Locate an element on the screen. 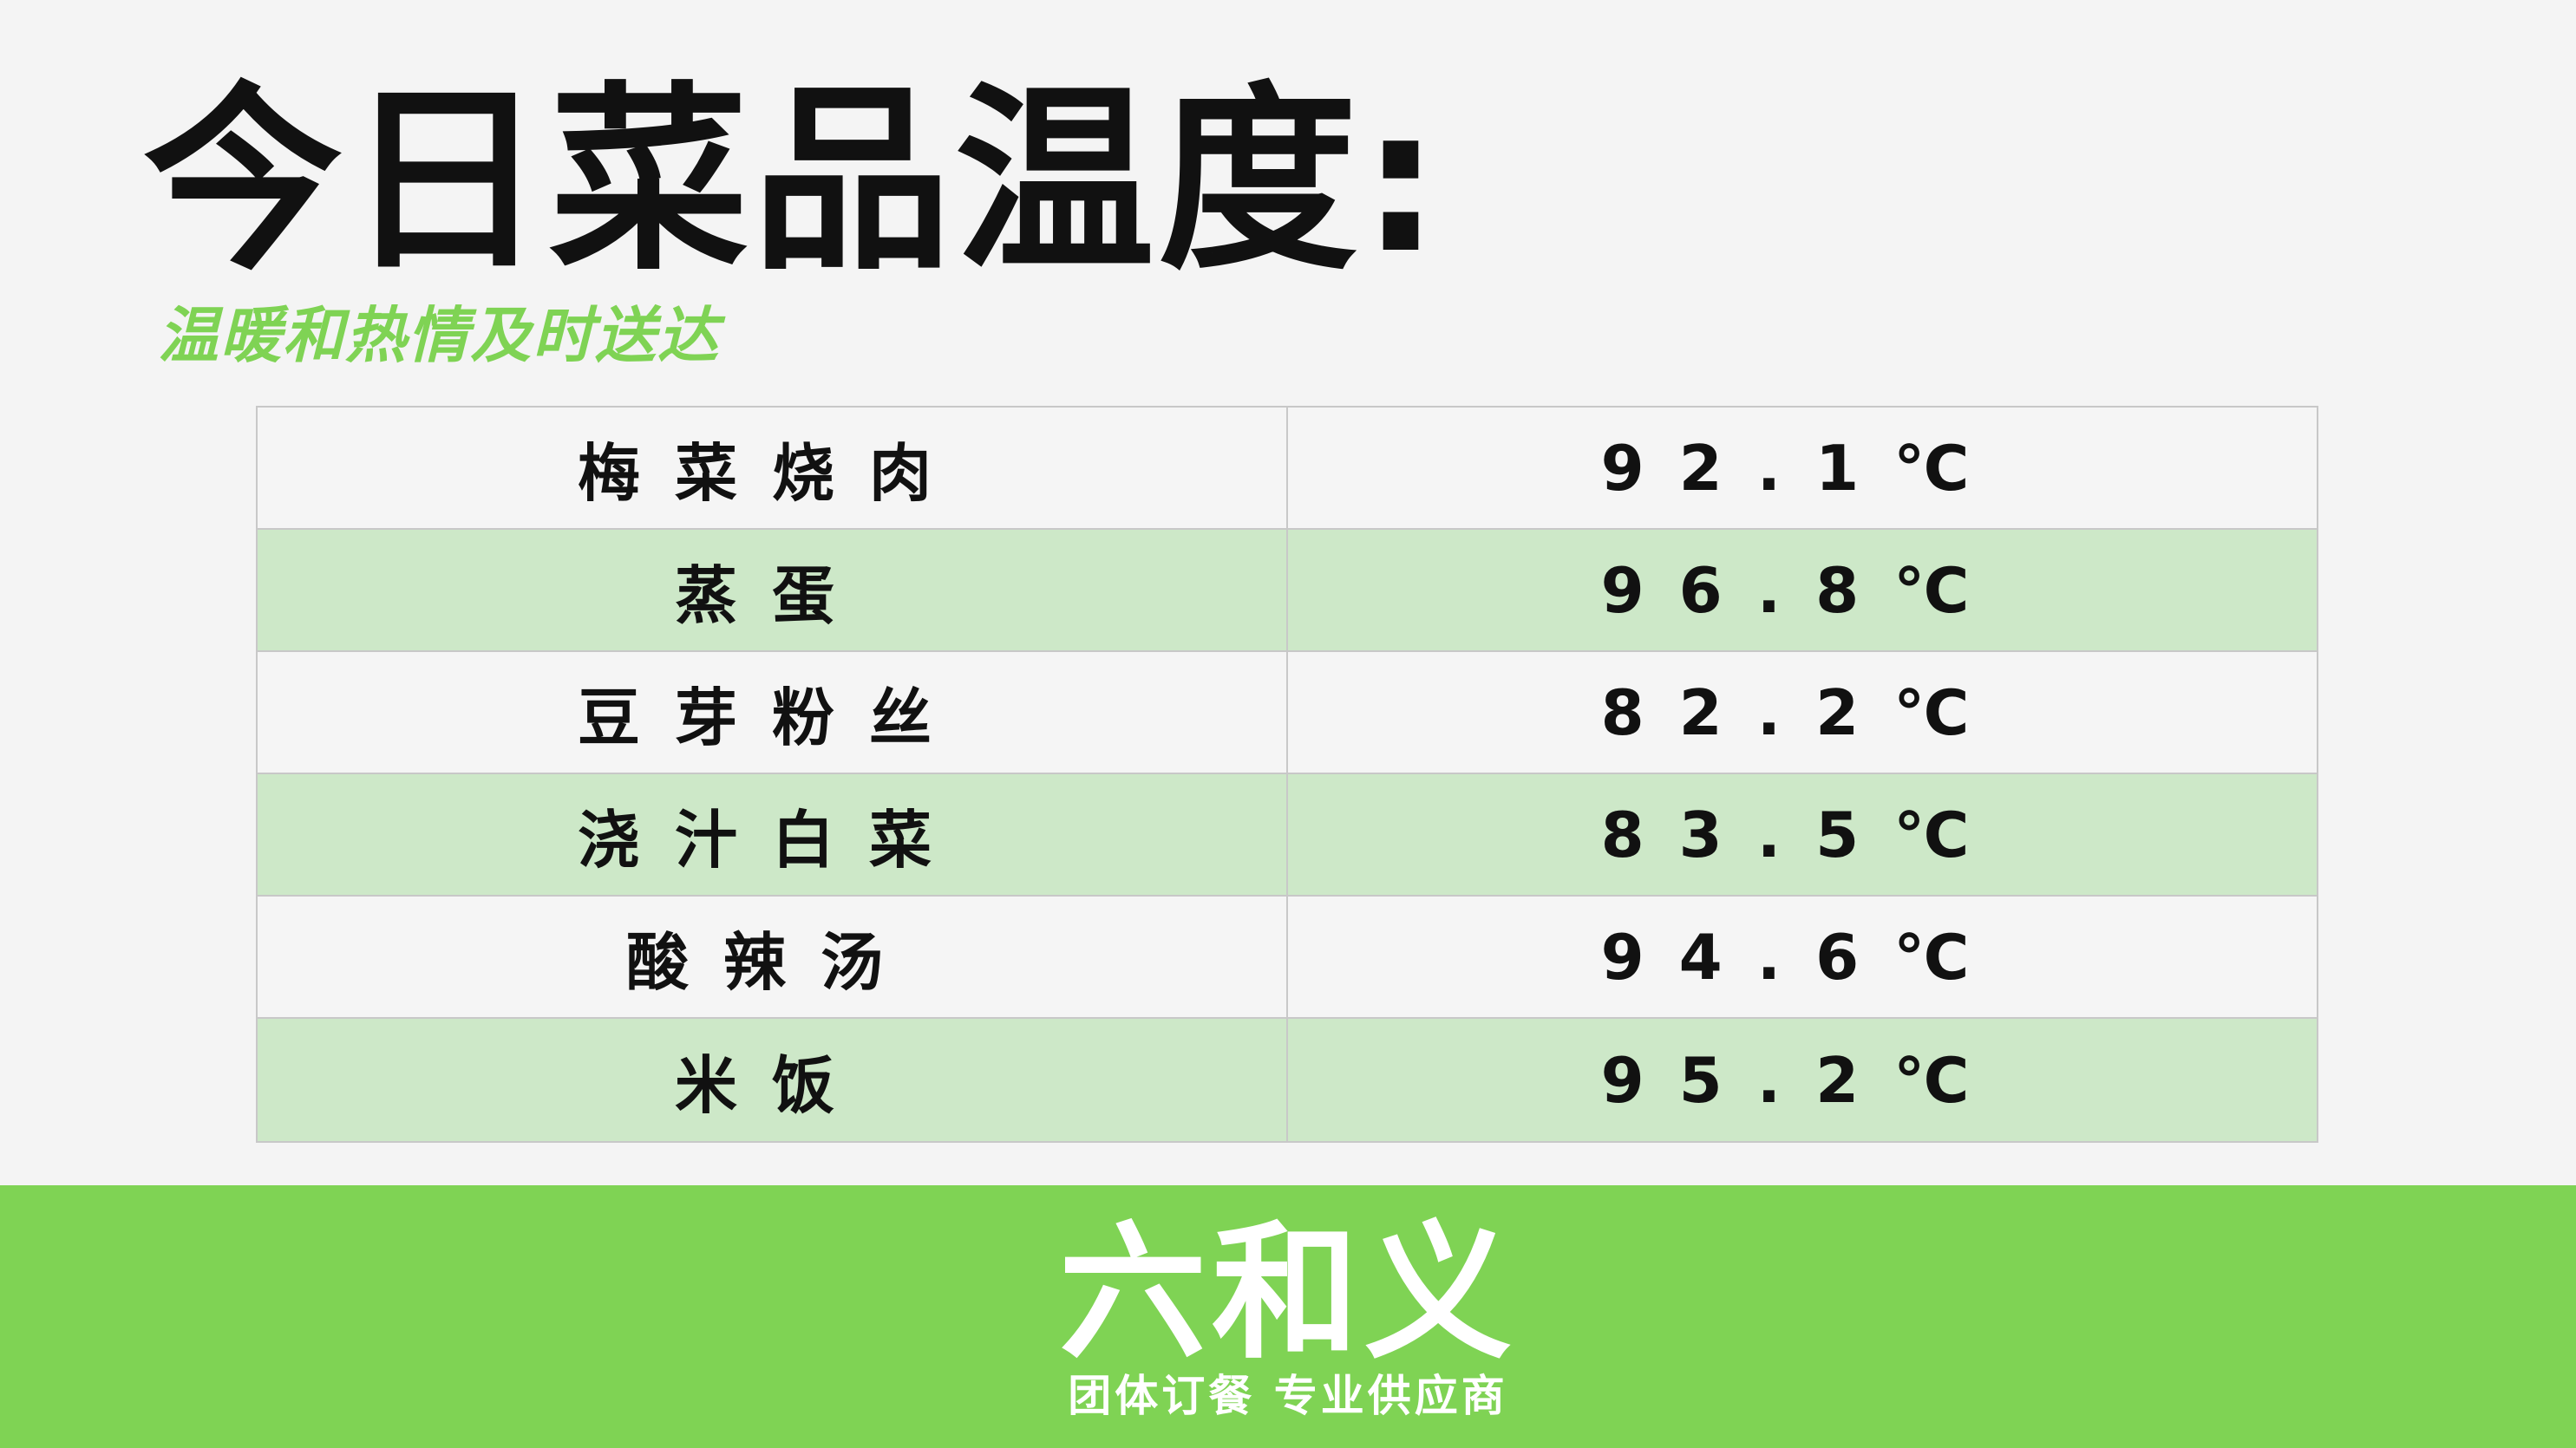  table-row: 梅菜烧肉 92.1℃ is located at coordinates (1287, 469).